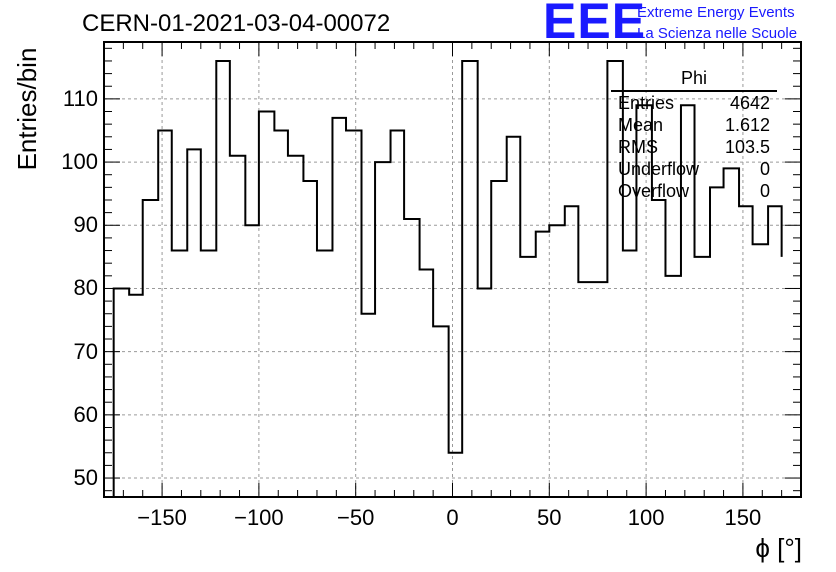  Describe the element at coordinates (595, 24) in the screenshot. I see `eee-logo: EEE` at that location.